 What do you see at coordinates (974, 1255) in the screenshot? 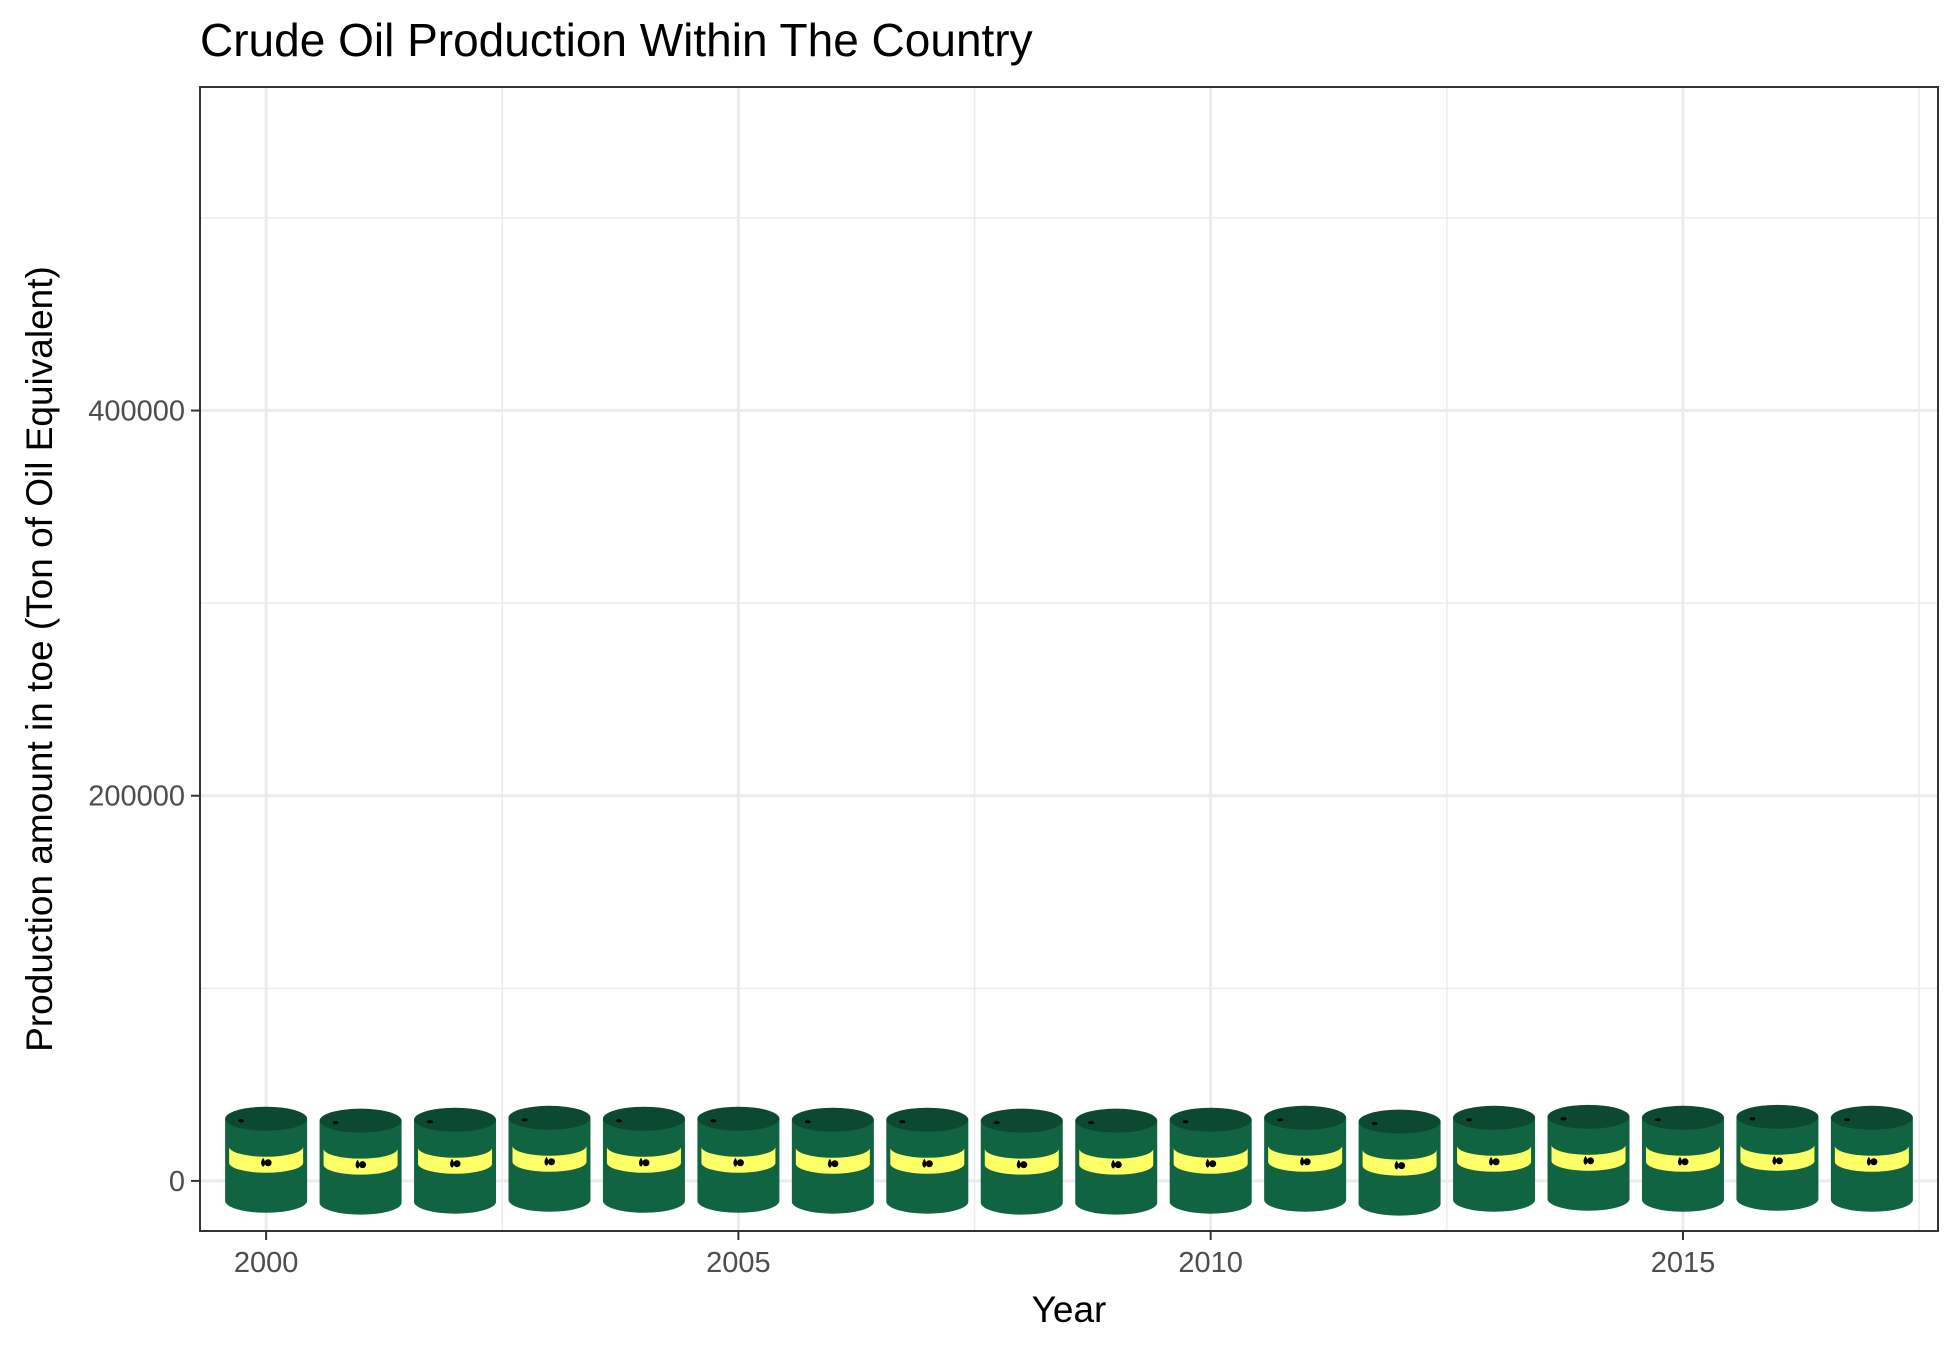
I see `x-axis: 2000 2005 2010 2015` at bounding box center [974, 1255].